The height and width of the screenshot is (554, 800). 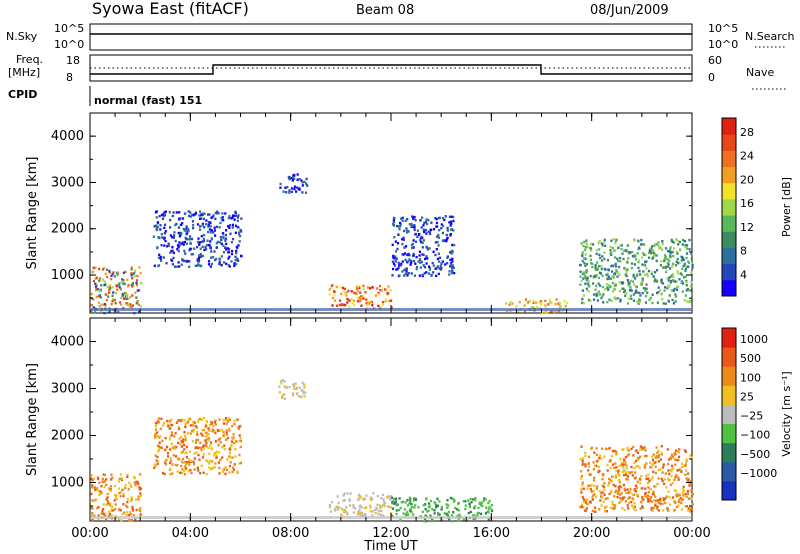 What do you see at coordinates (755, 454) in the screenshot?
I see `colorbar-tick-label: −500` at bounding box center [755, 454].